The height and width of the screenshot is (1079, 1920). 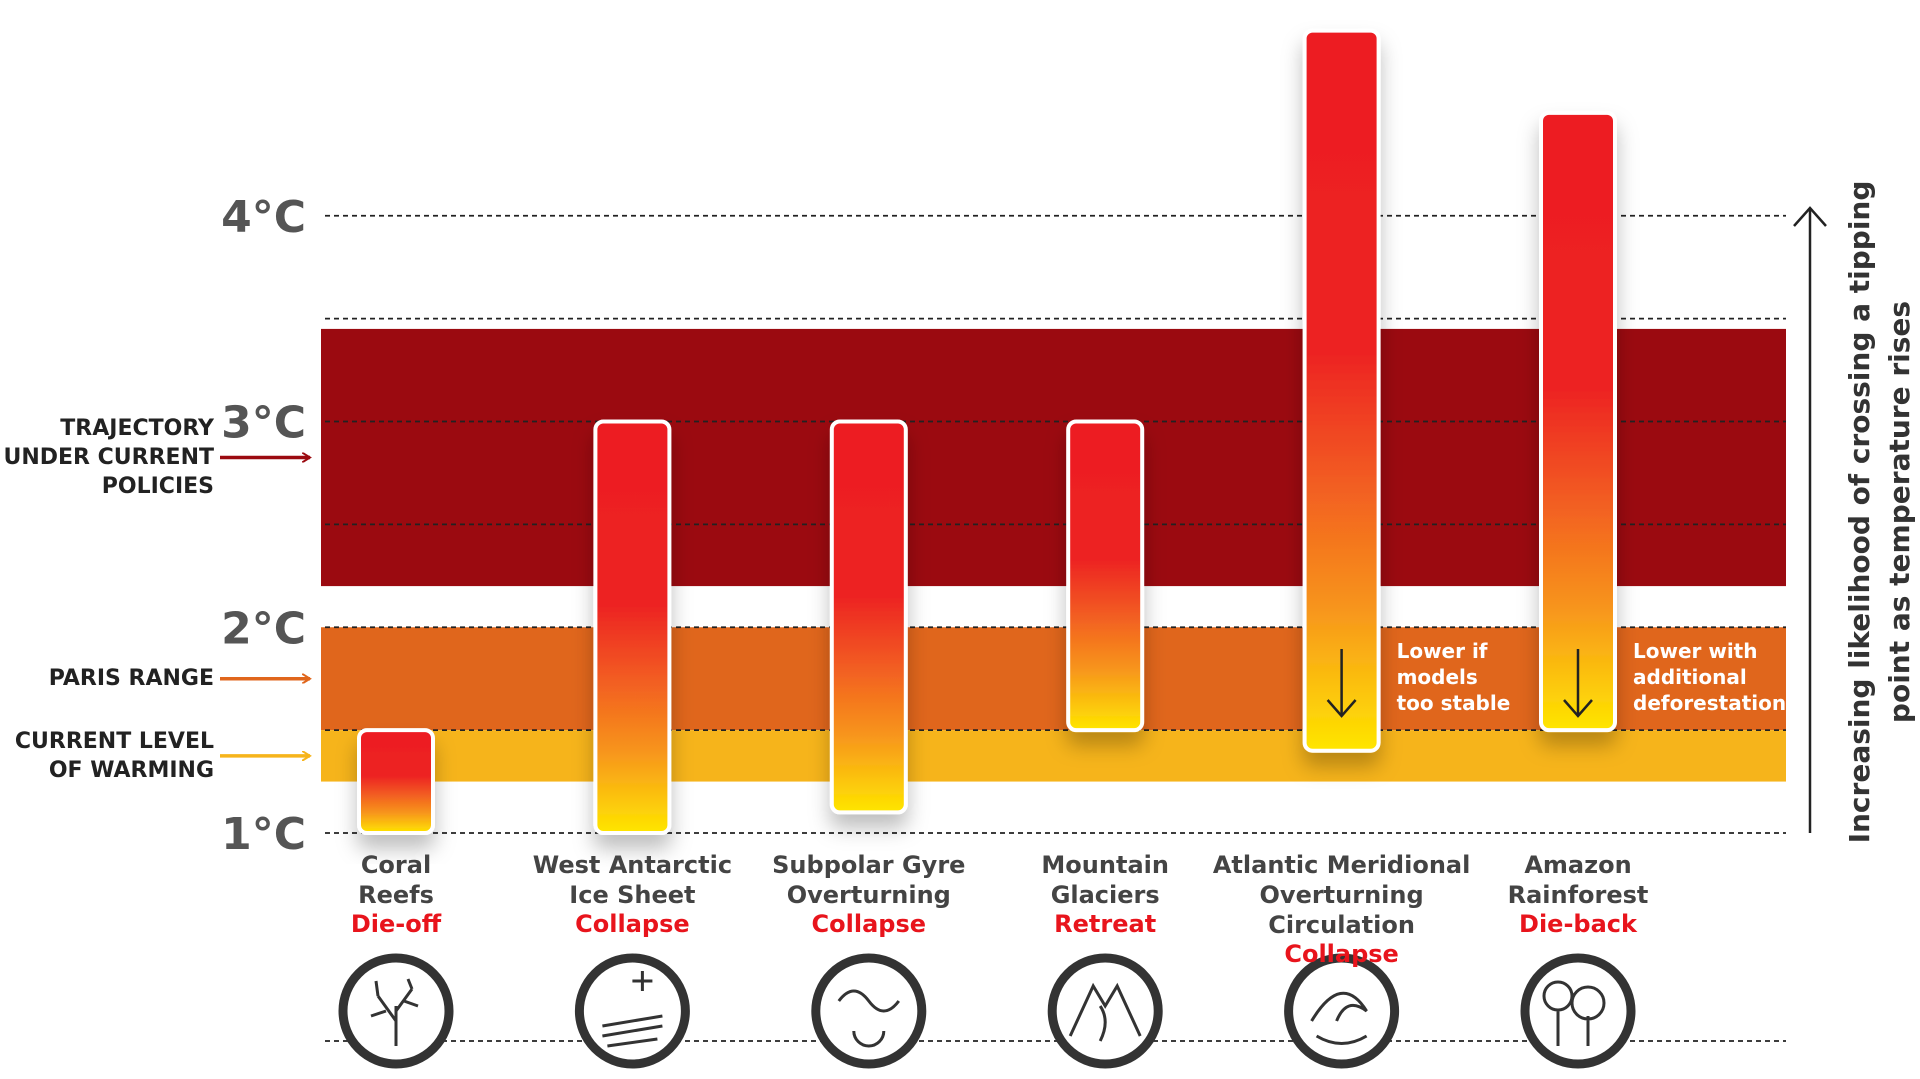 What do you see at coordinates (108, 457) in the screenshot?
I see `band-label: TRAJECTORY UNDER CURRENT POLICIES` at bounding box center [108, 457].